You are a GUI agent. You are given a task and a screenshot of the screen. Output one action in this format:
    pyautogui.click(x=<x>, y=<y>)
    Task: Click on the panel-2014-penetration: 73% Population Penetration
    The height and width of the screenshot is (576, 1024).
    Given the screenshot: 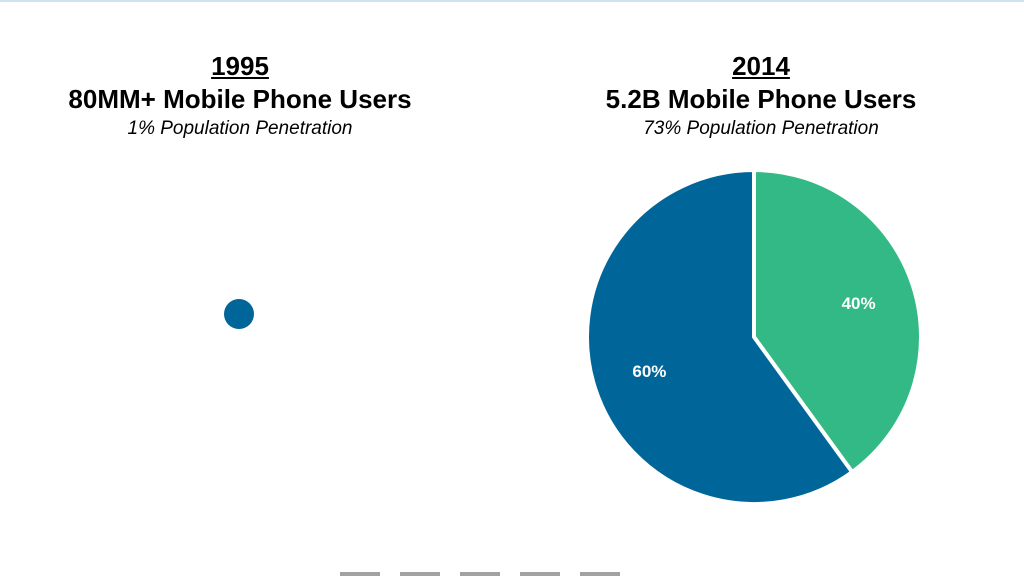 What is the action you would take?
    pyautogui.click(x=761, y=128)
    